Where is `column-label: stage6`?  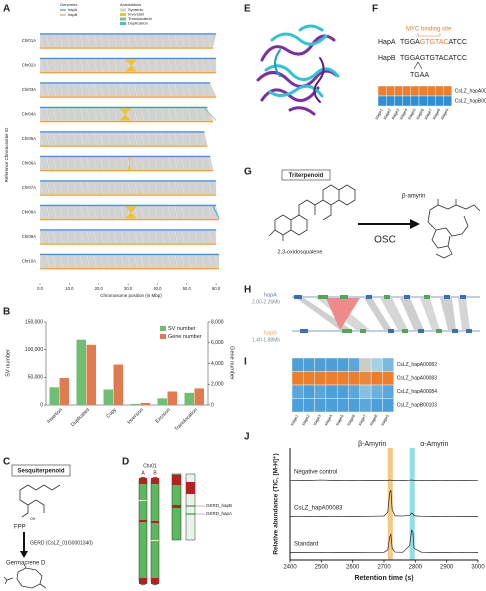 column-label: stage6 is located at coordinates (420, 114).